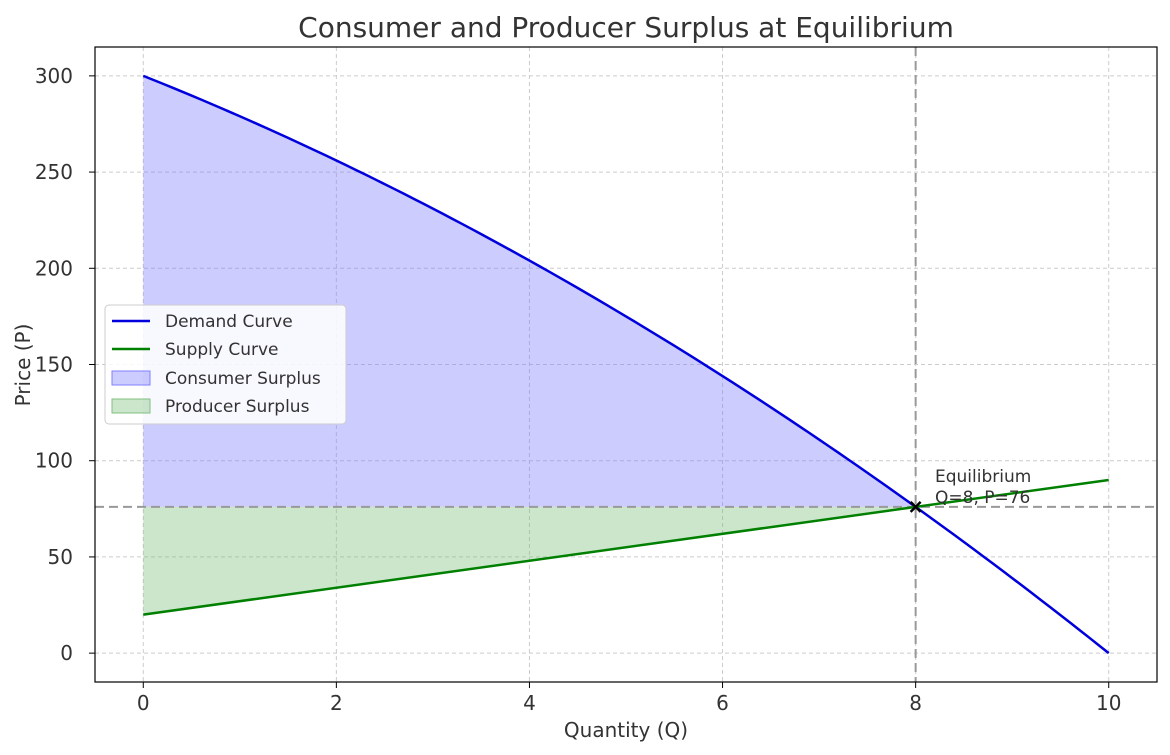 The height and width of the screenshot is (755, 1170). I want to click on y-tick-label: 50, so click(60, 557).